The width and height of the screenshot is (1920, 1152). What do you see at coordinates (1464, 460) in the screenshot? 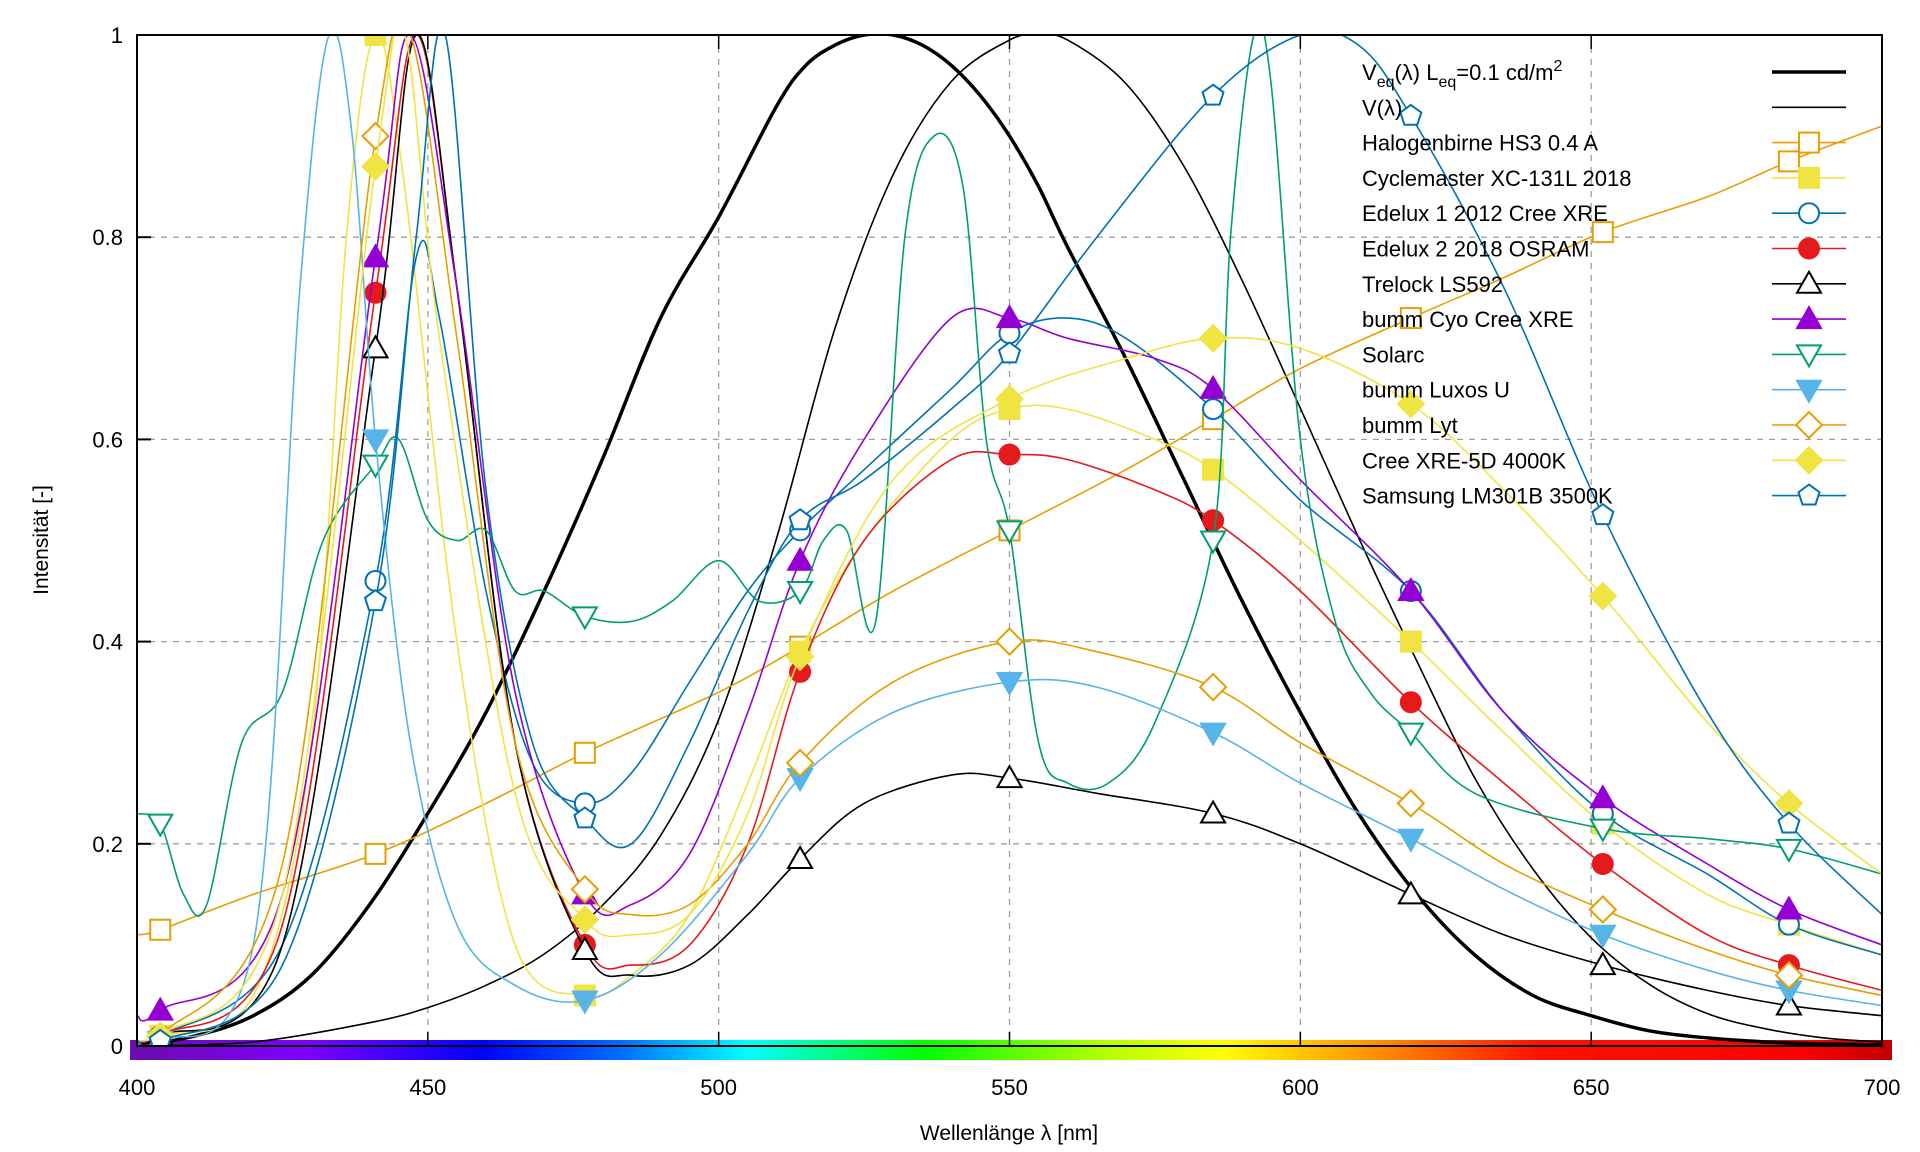
I see `legend-label: Cree XRE-5D 4000K` at bounding box center [1464, 460].